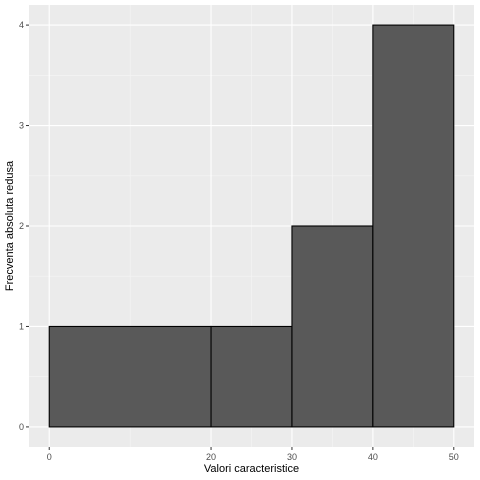  I want to click on y-axis-ticks: 0 1 2 3 4, so click(24, 226).